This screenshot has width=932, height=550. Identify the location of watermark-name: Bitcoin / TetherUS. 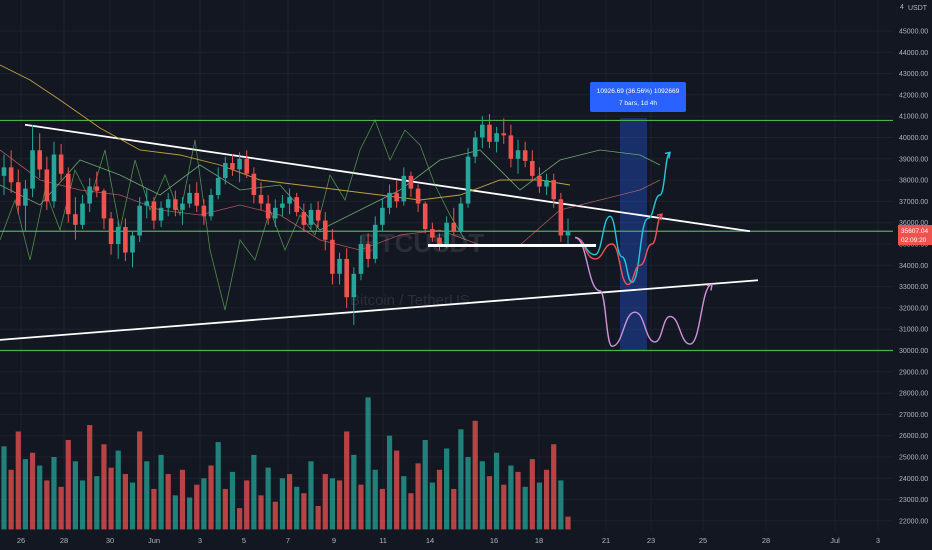
(410, 300).